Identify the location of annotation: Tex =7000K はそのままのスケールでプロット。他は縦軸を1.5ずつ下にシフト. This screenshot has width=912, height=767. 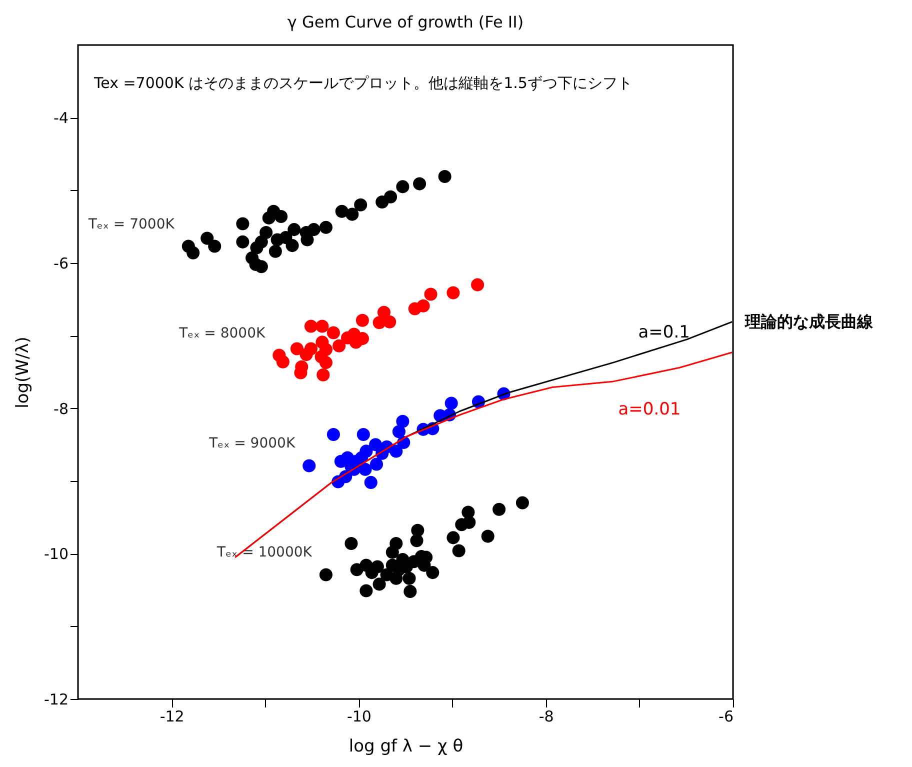
(362, 83).